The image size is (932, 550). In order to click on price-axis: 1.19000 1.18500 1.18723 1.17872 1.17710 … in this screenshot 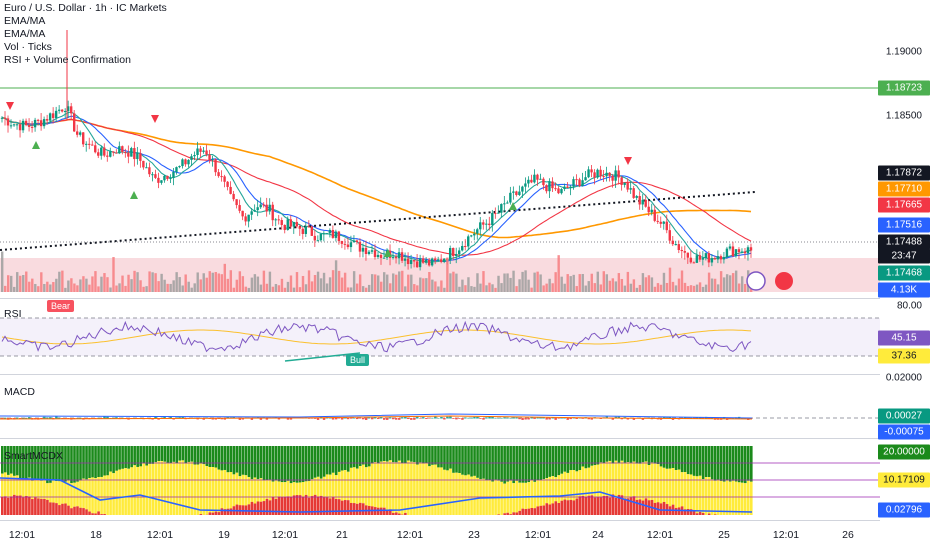, I will do `click(904, 260)`.